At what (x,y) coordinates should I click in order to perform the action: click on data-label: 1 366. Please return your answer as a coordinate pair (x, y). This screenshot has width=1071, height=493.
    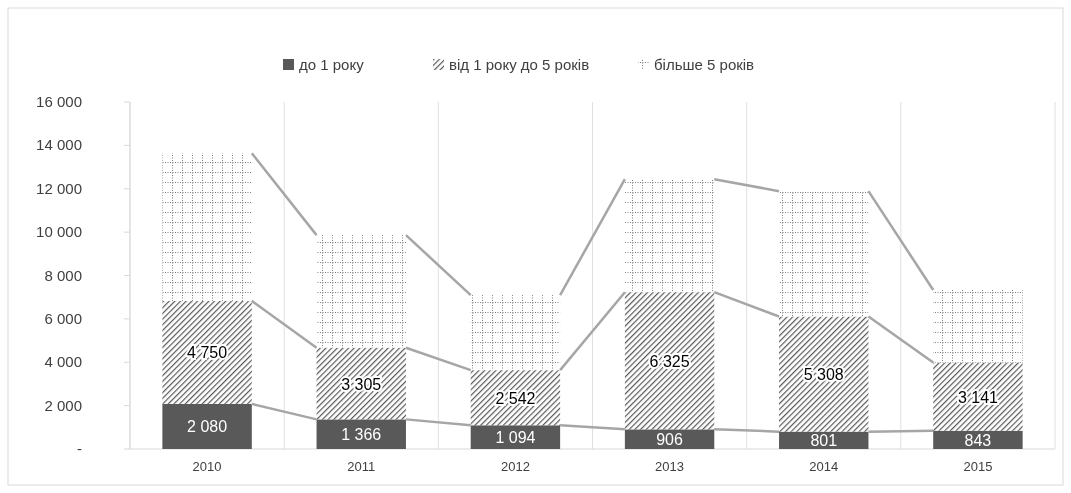
    Looking at the image, I should click on (361, 435).